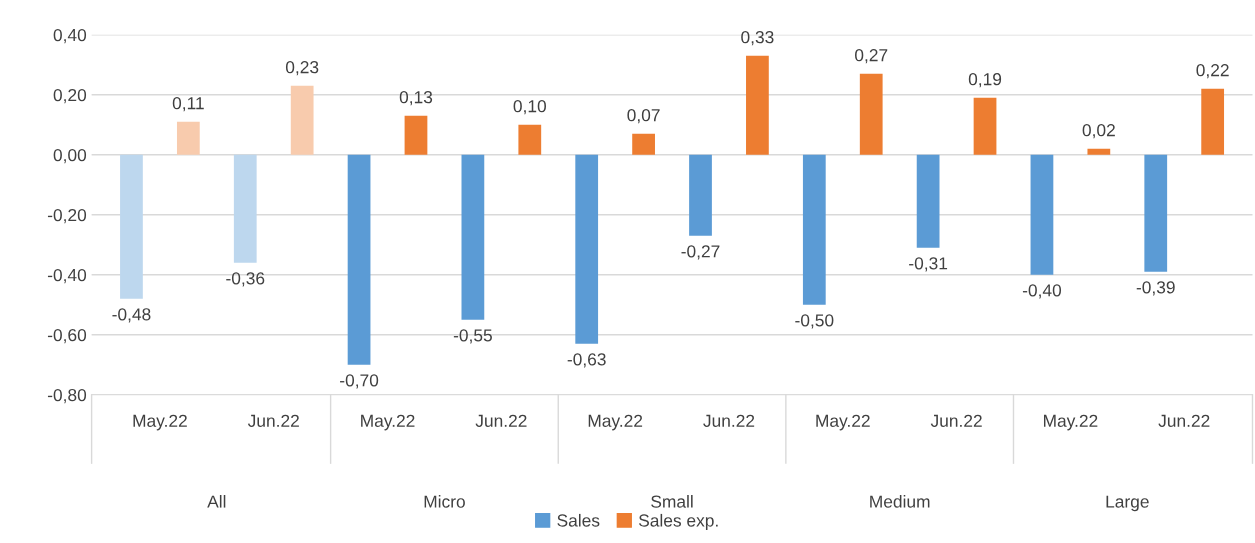 The width and height of the screenshot is (1255, 543). Describe the element at coordinates (900, 501) in the screenshot. I see `text: Medium` at that location.